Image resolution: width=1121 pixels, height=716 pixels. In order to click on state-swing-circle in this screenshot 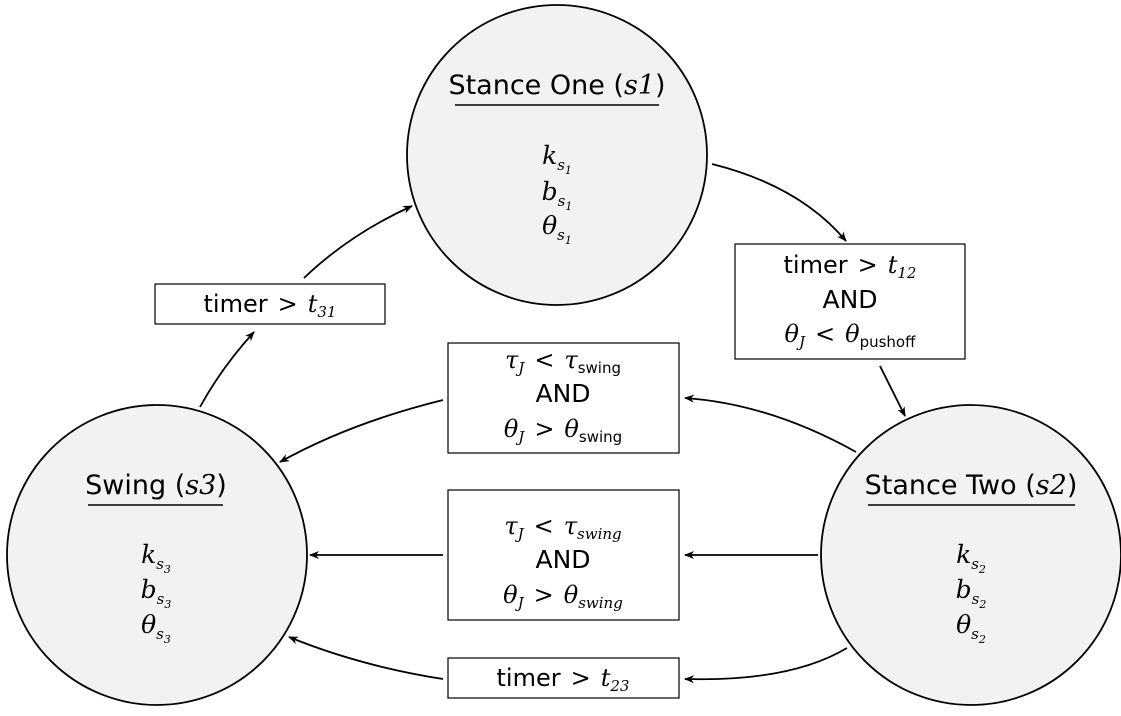, I will do `click(157, 555)`.